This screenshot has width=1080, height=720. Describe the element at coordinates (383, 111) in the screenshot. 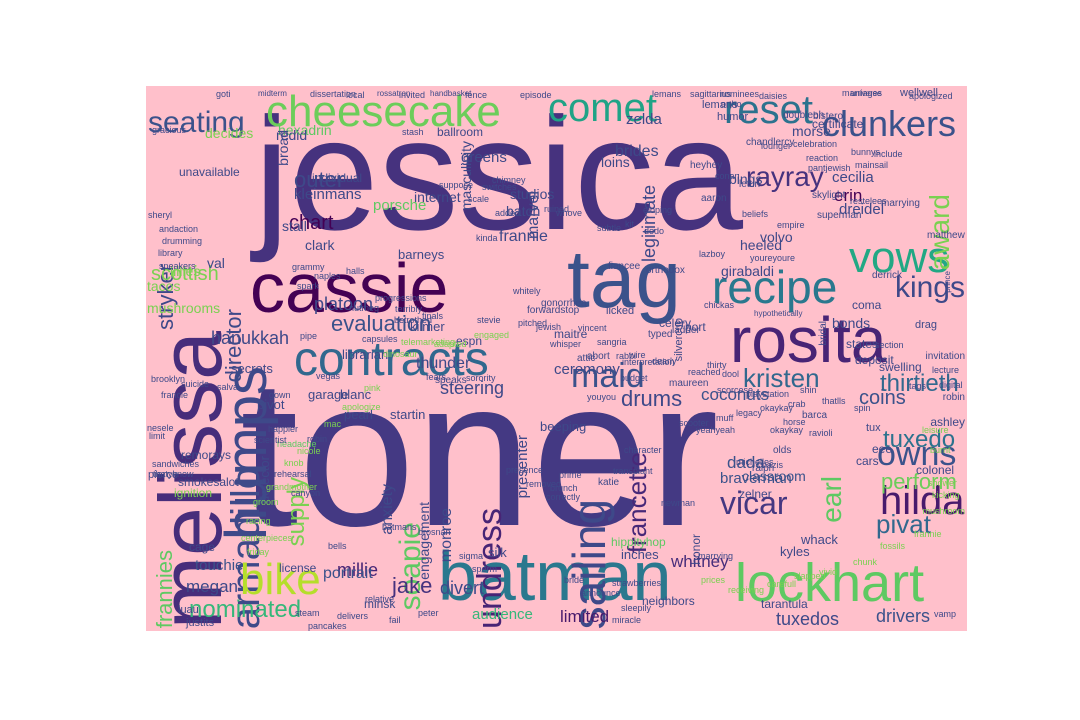

I see `cloud-word: cheesecake` at that location.